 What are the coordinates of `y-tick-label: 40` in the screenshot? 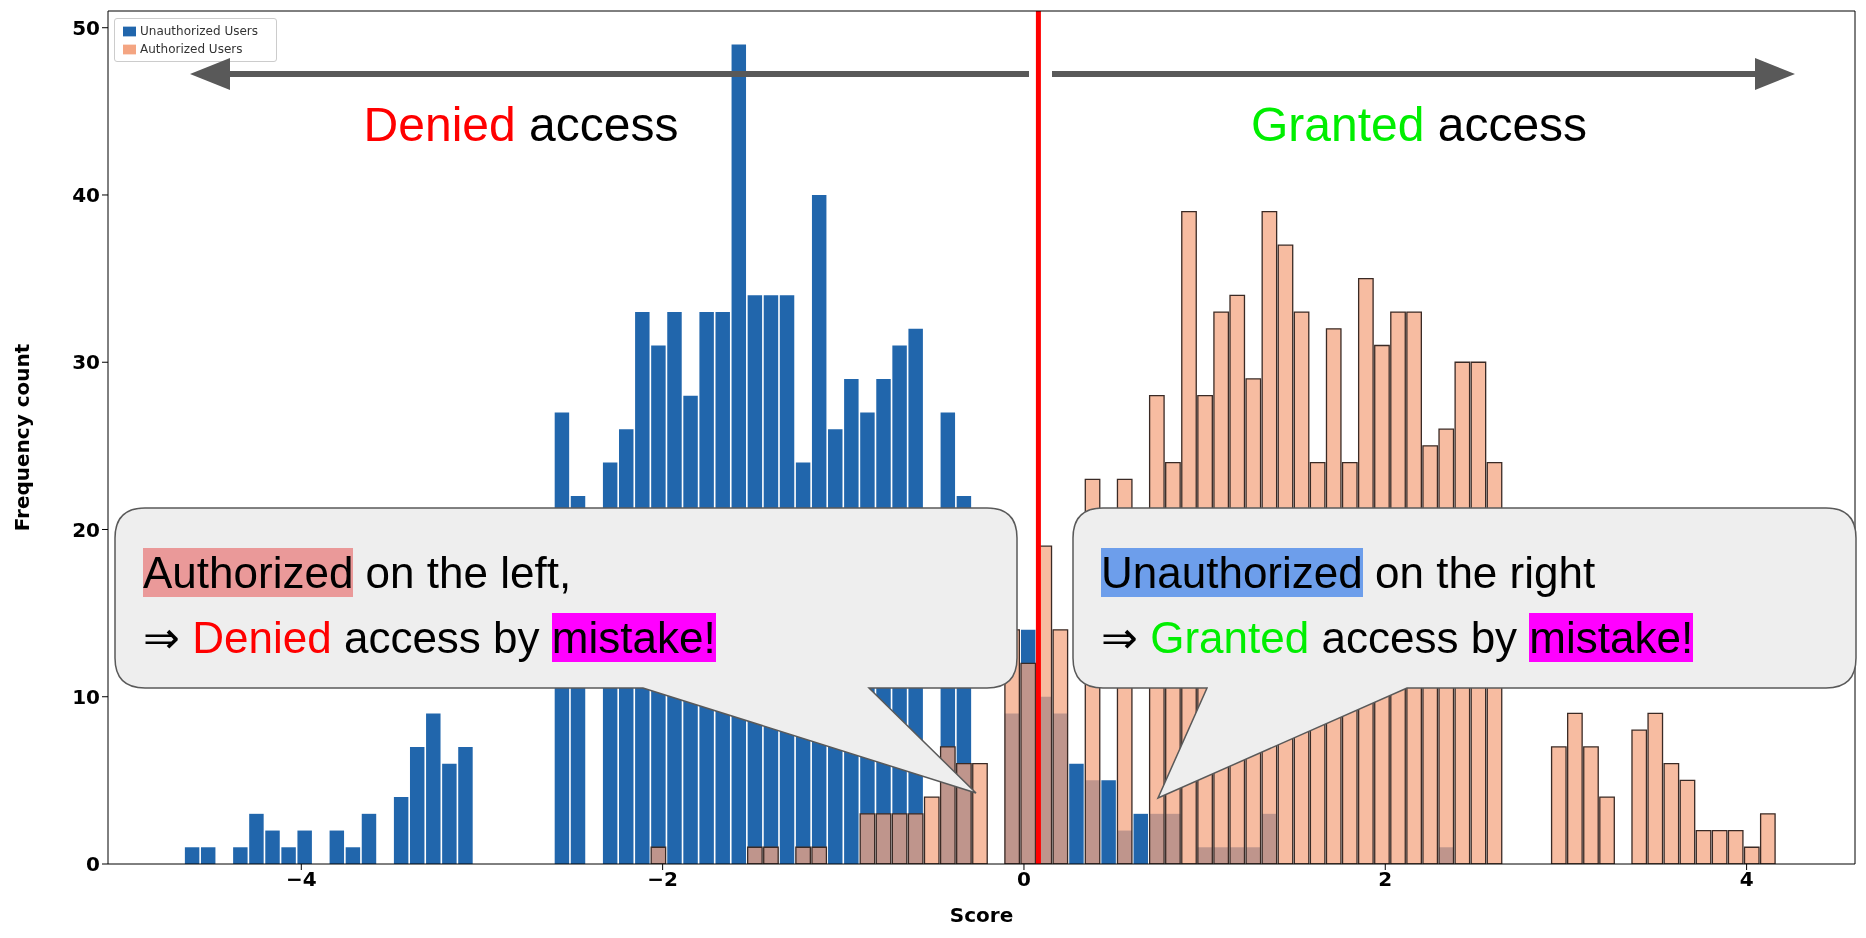 It's located at (86, 195).